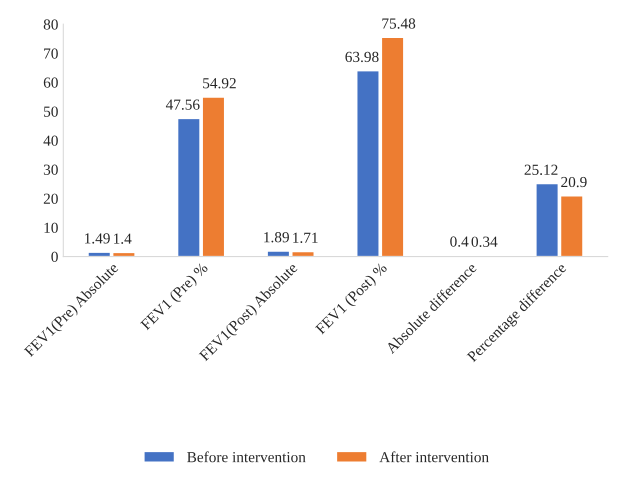  What do you see at coordinates (50, 141) in the screenshot?
I see `y-tick-label: 40` at bounding box center [50, 141].